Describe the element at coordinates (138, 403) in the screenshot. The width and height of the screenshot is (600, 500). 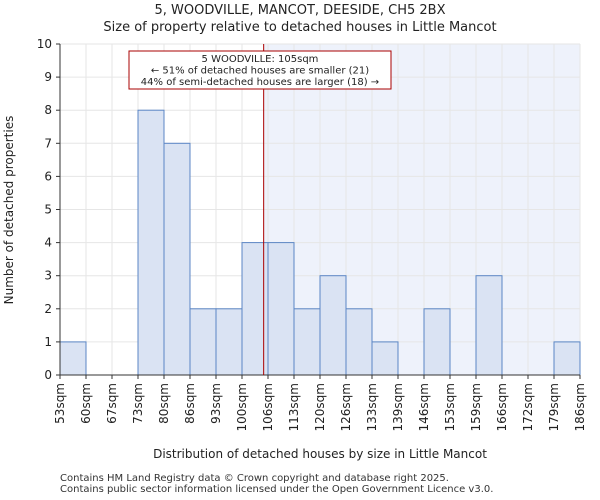
I see `x-tick-label: 73sqm` at that location.